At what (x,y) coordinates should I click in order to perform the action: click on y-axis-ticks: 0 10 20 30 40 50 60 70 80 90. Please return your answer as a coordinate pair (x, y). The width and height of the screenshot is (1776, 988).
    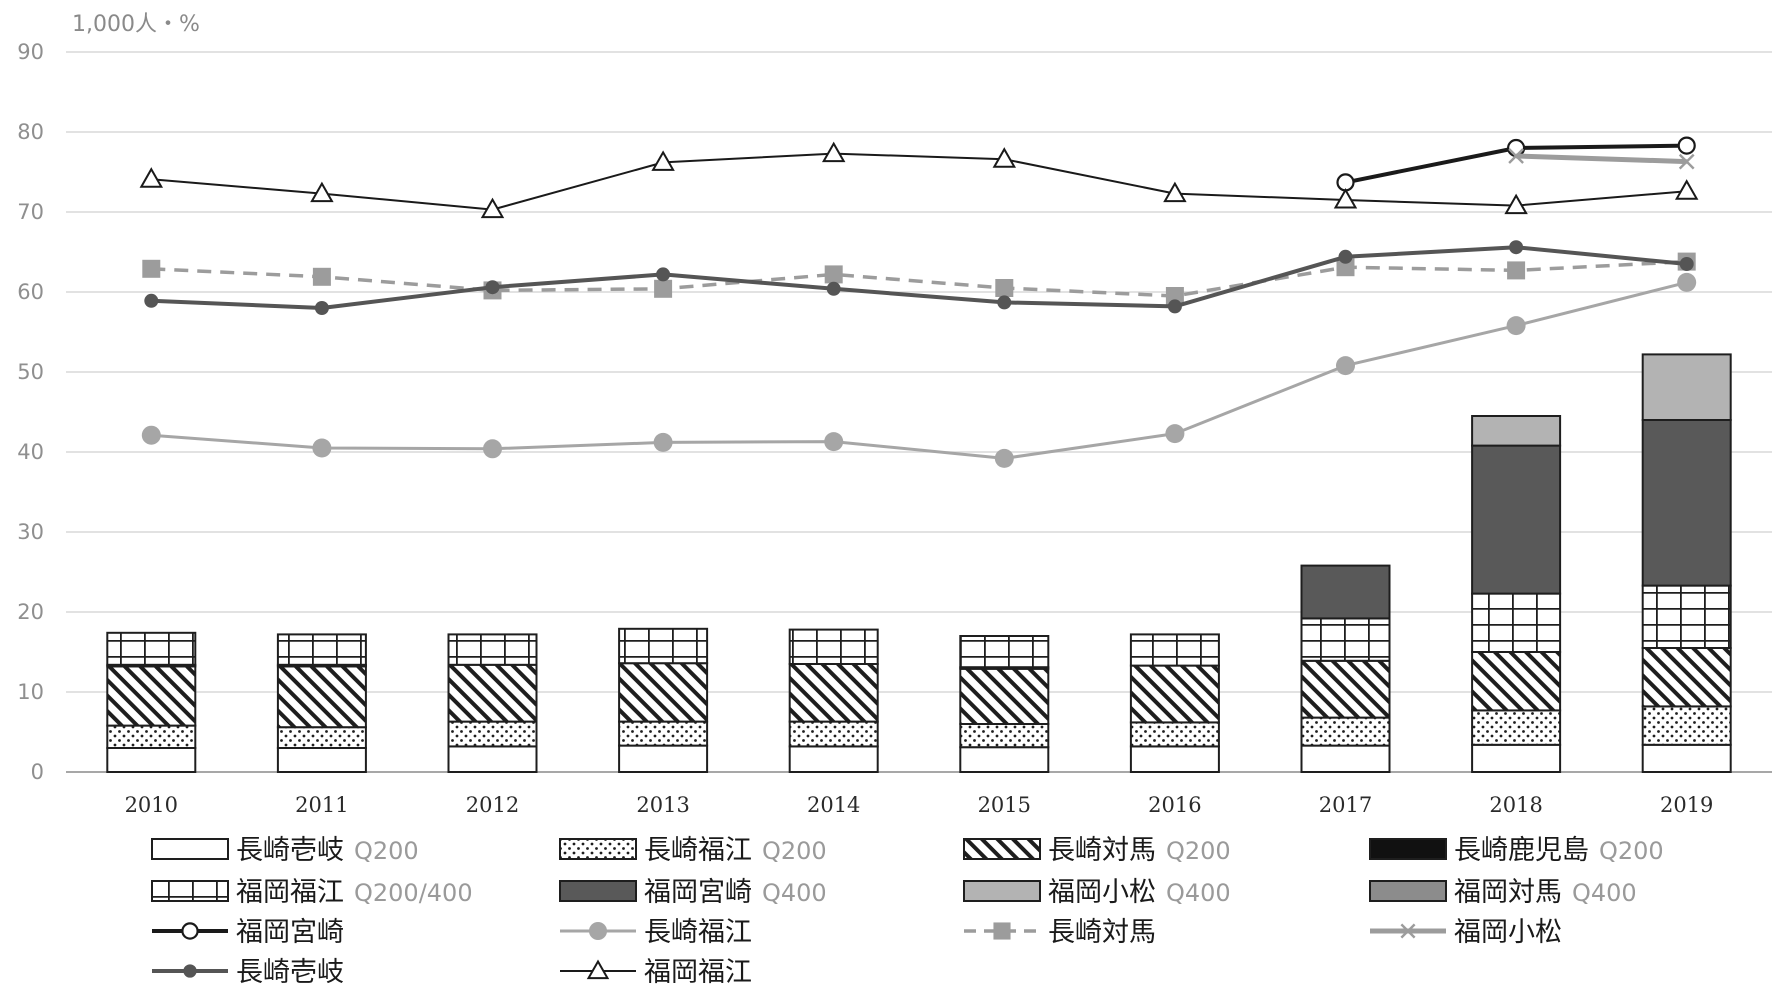
    Looking at the image, I should click on (30, 412).